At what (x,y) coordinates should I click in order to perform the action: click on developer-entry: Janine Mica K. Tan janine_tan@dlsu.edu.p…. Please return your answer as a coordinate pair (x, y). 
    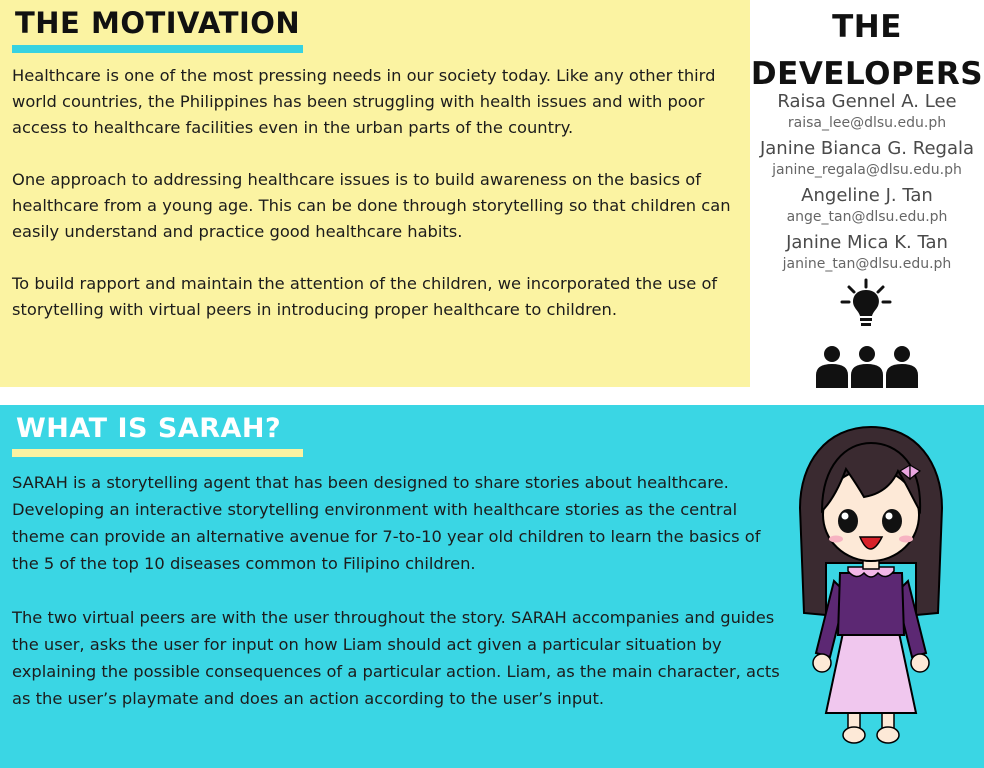
    Looking at the image, I should click on (867, 252).